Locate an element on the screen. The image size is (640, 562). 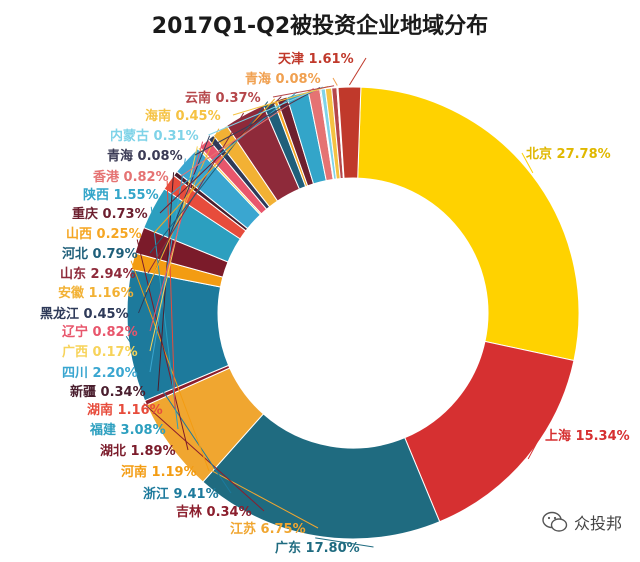
slice-label-21: 香港 0.82% is located at coordinates (130, 177).